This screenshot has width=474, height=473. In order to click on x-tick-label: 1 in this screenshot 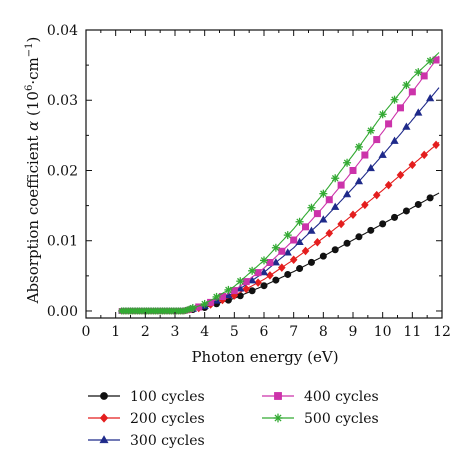, I will do `click(115, 332)`.